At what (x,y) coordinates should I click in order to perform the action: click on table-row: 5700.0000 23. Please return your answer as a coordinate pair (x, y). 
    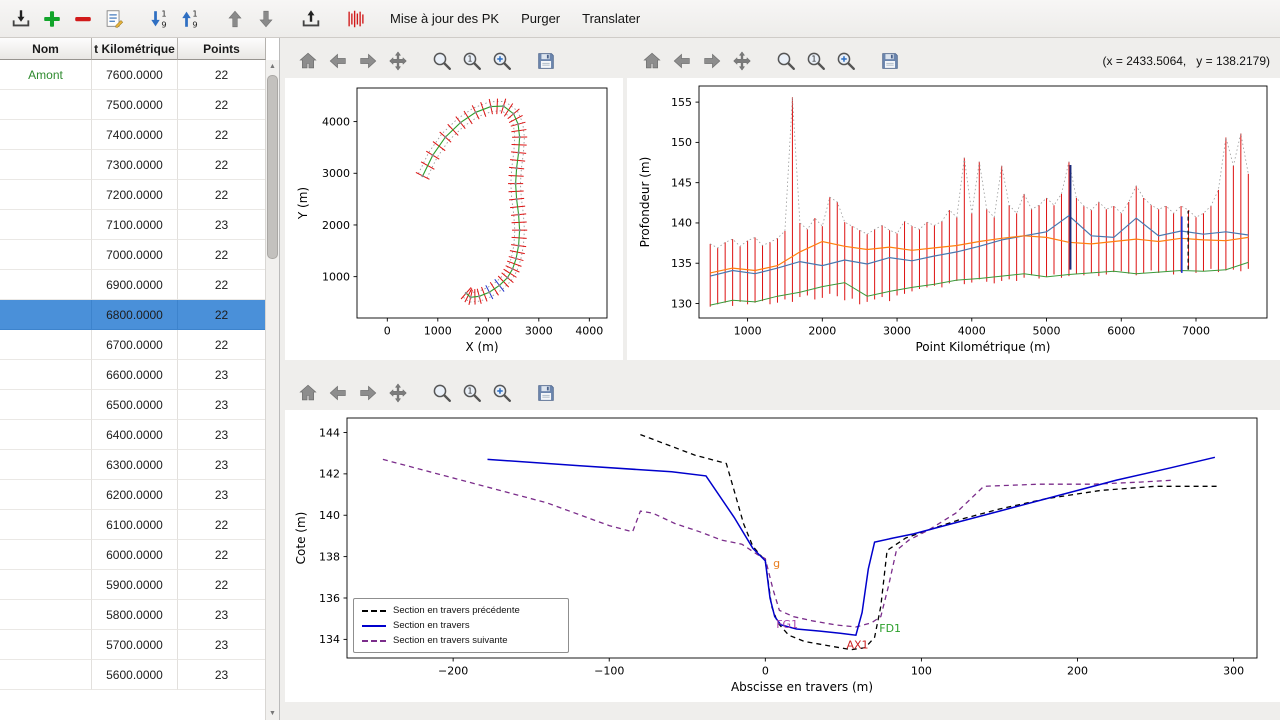
    Looking at the image, I should click on (133, 645).